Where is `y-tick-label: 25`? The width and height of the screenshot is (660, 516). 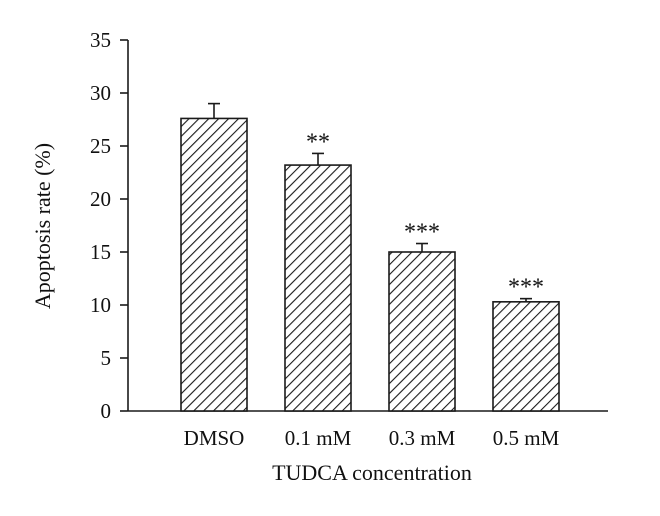 y-tick-label: 25 is located at coordinates (100, 146).